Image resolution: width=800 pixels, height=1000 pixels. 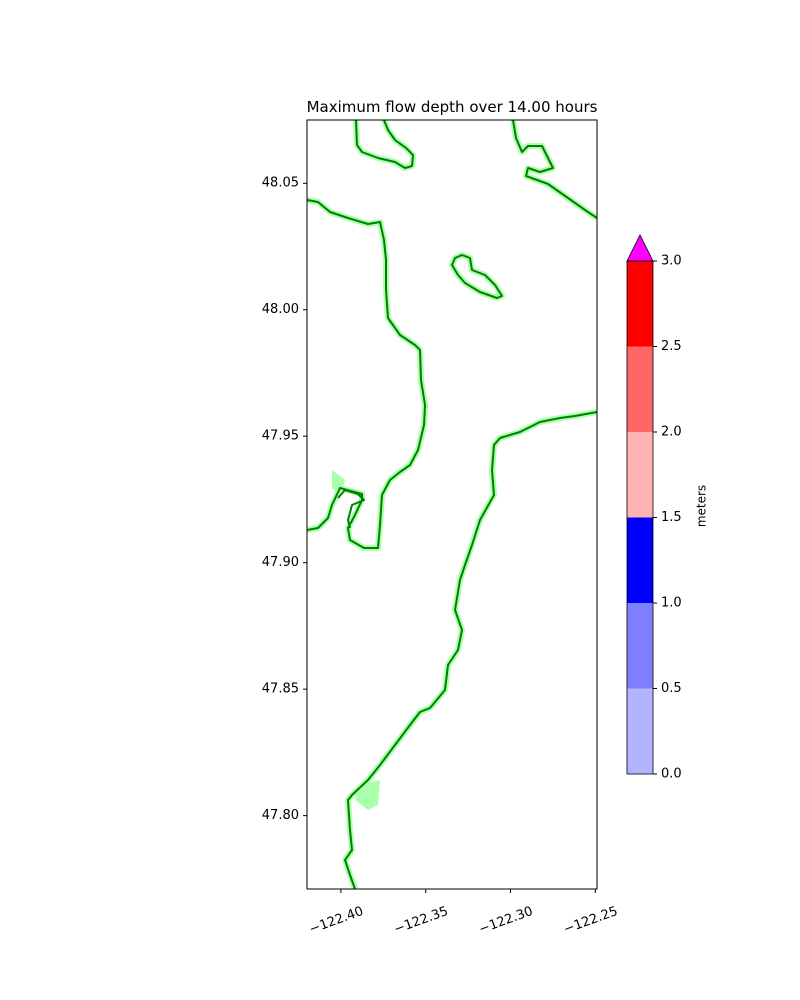 I want to click on colorbar-label: meters, so click(x=702, y=506).